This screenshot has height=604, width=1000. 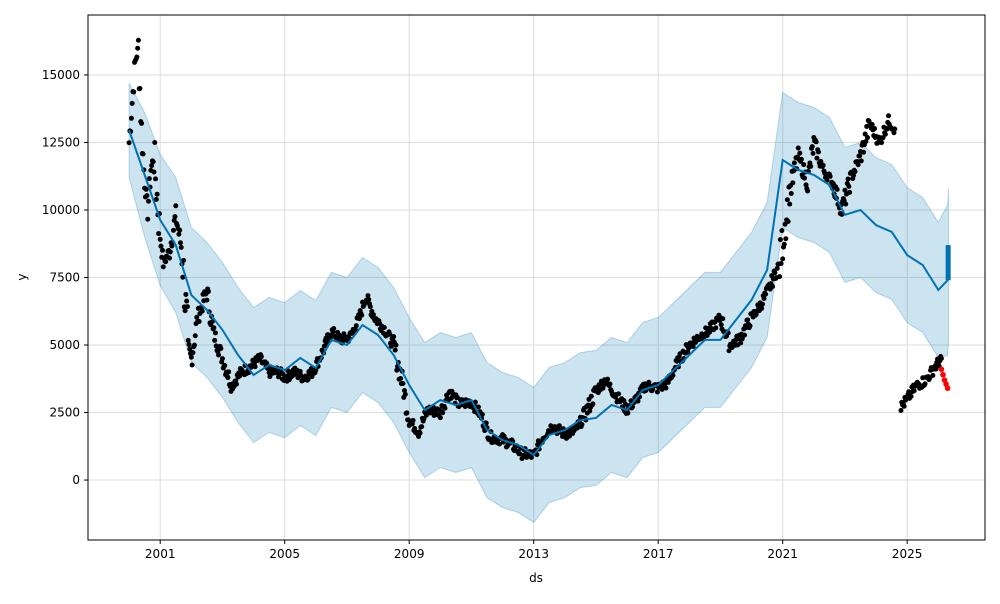 What do you see at coordinates (944, 379) in the screenshot?
I see `holdout-points` at bounding box center [944, 379].